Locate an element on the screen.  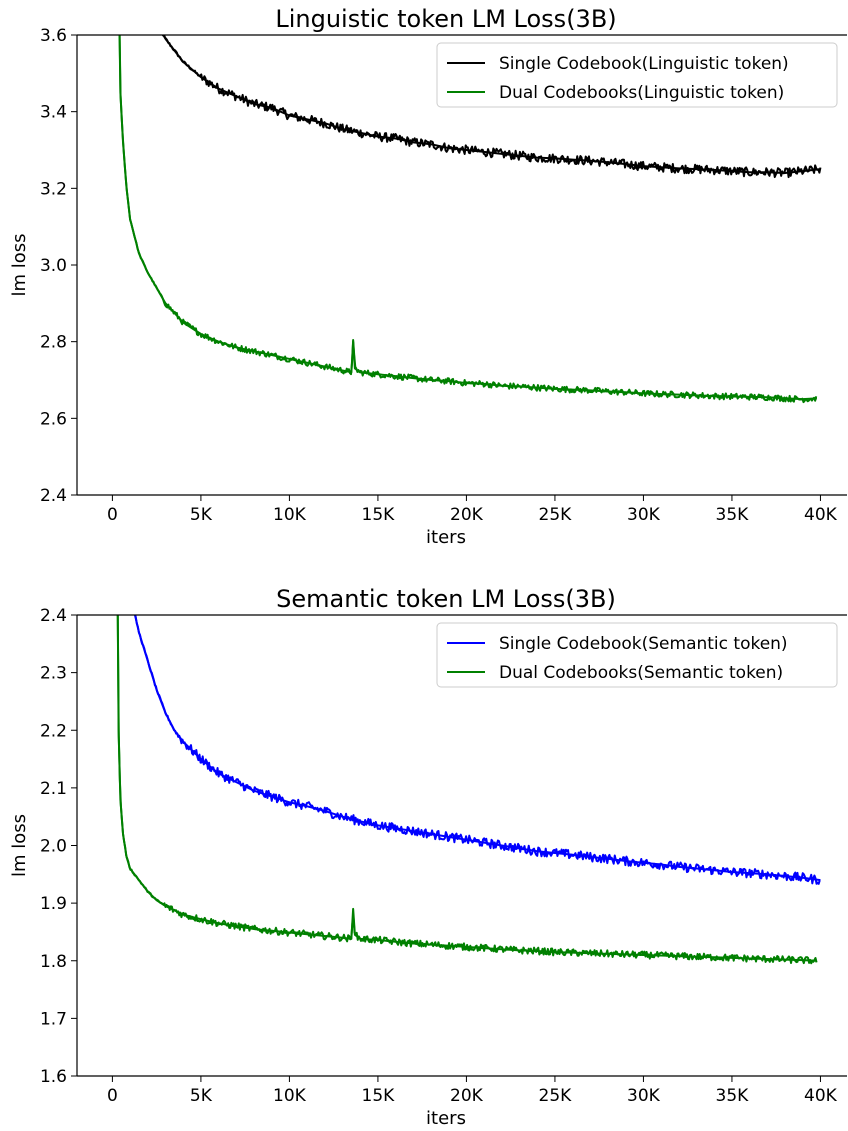
legend-entry: Dual Codebooks(Linguistic token) is located at coordinates (641, 93).